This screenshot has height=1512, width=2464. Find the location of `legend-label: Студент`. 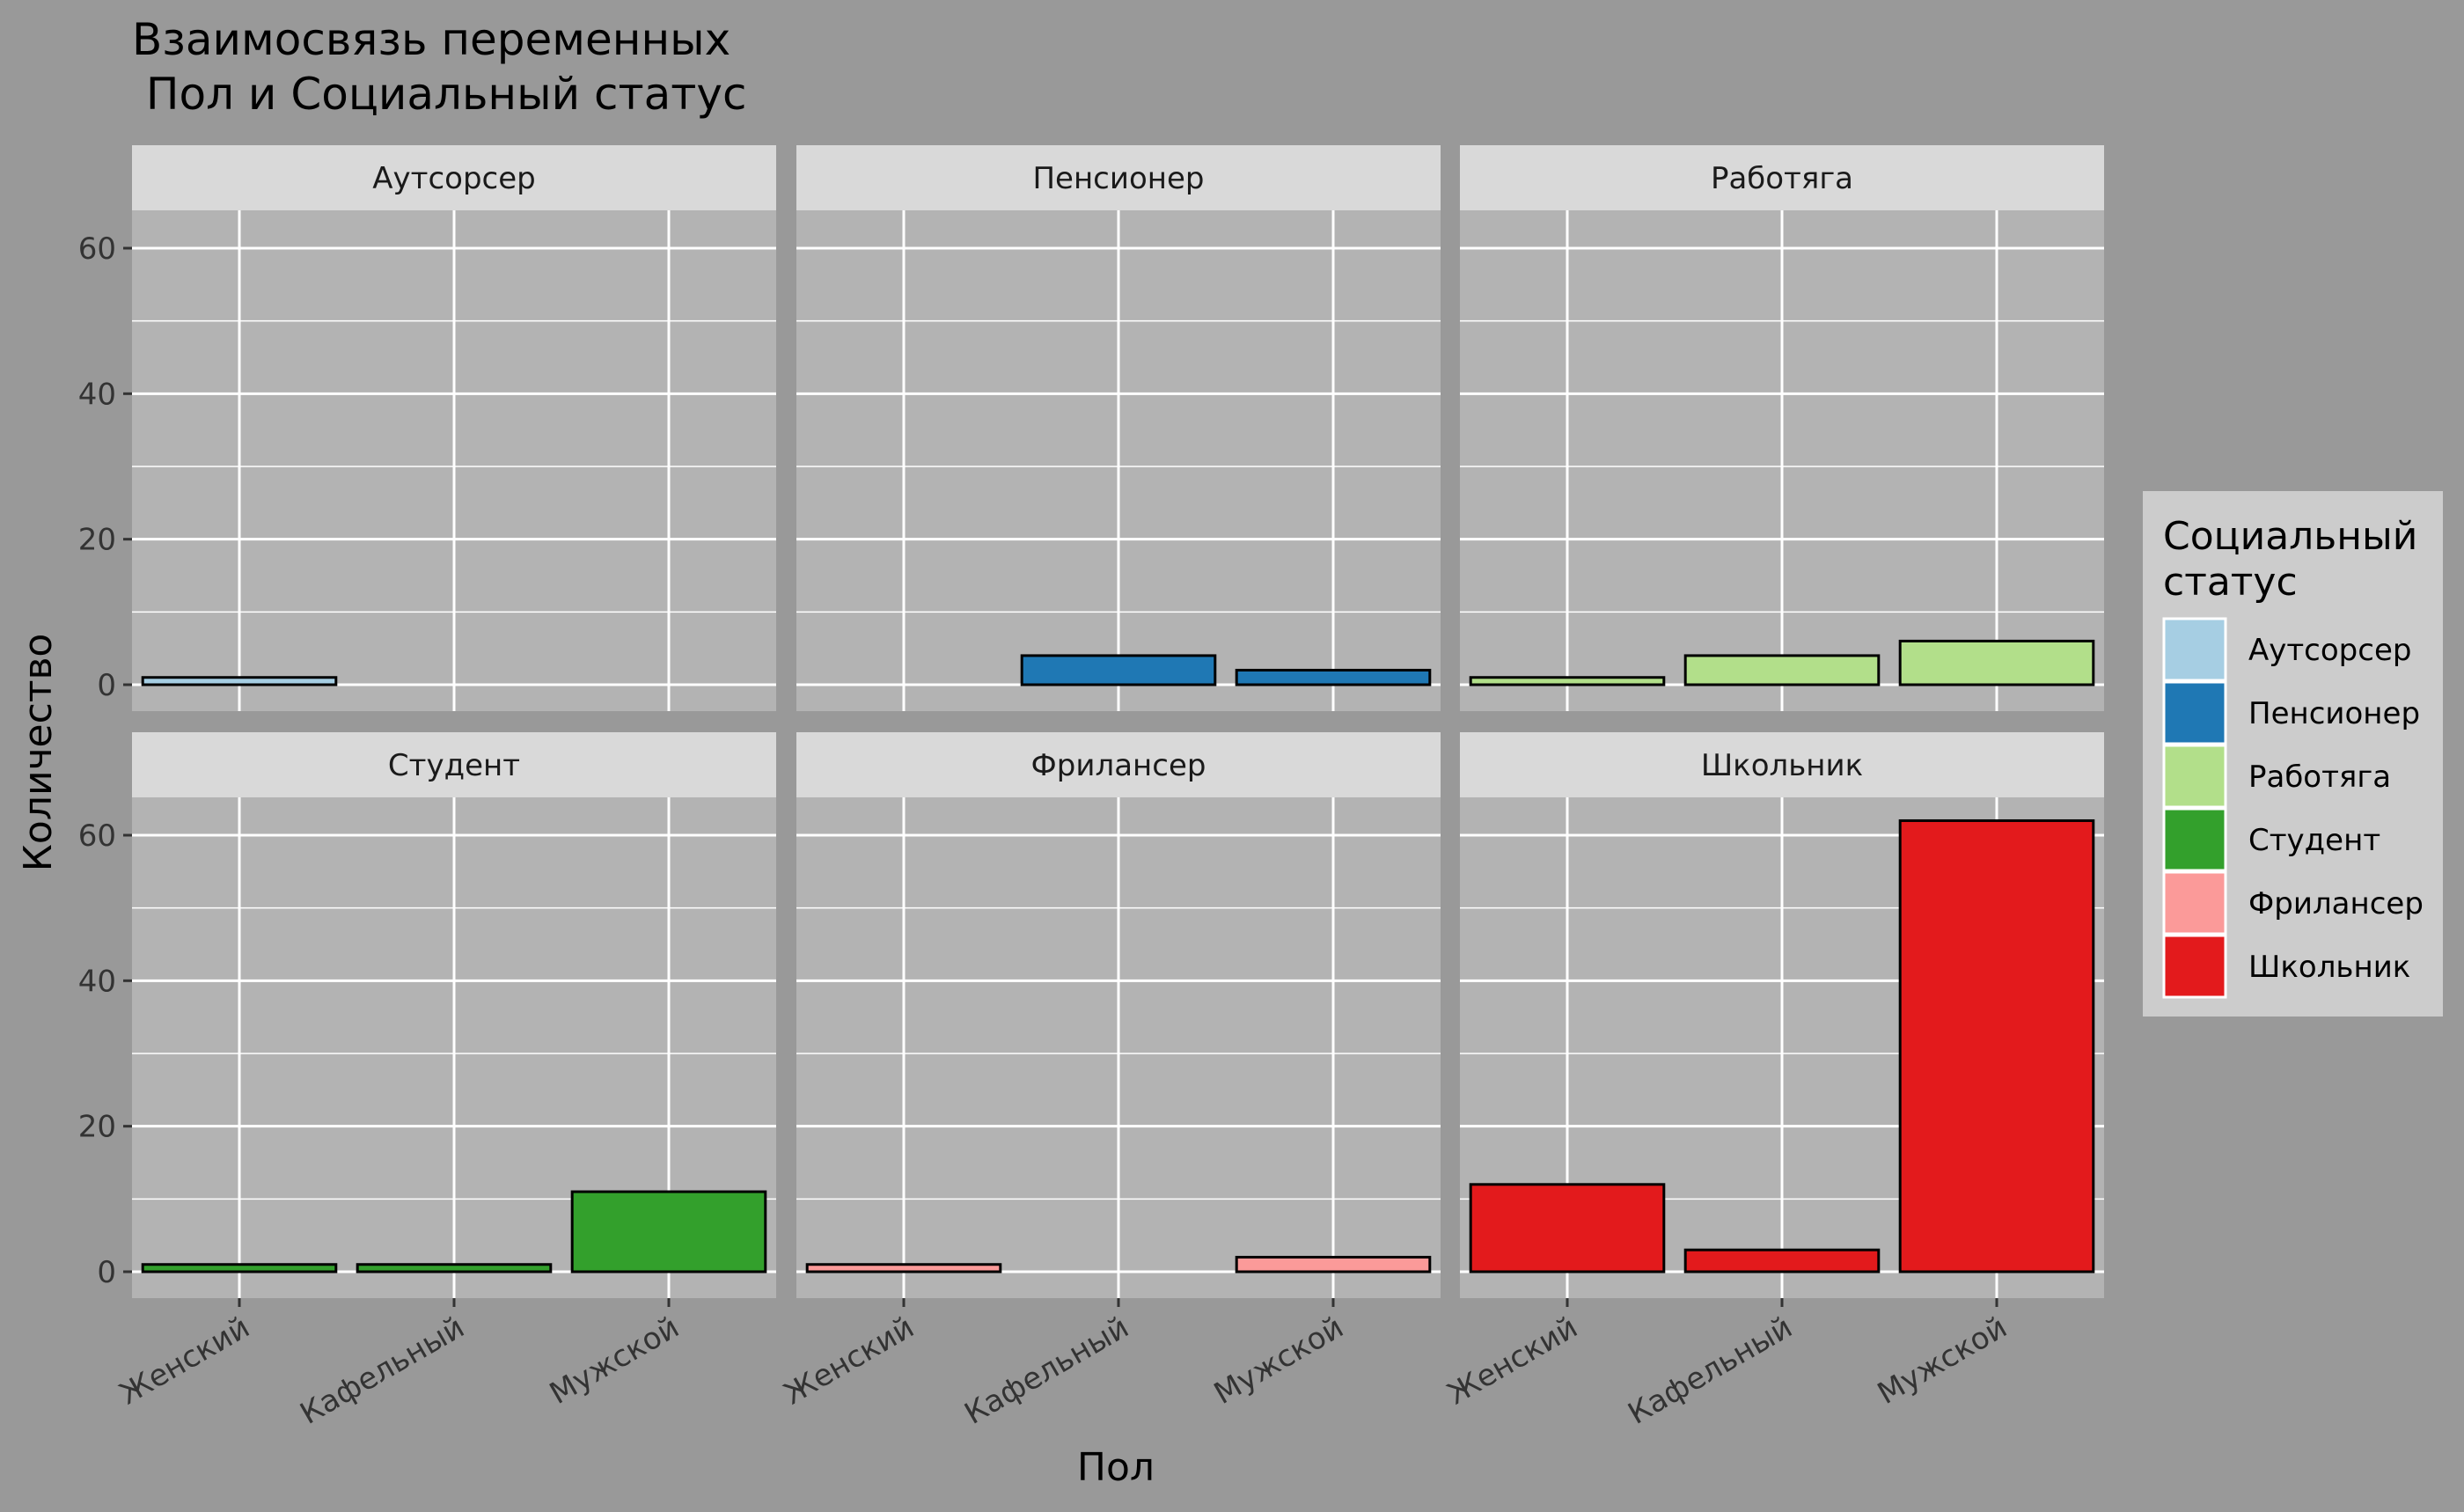

legend-label: Студент is located at coordinates (2314, 841).